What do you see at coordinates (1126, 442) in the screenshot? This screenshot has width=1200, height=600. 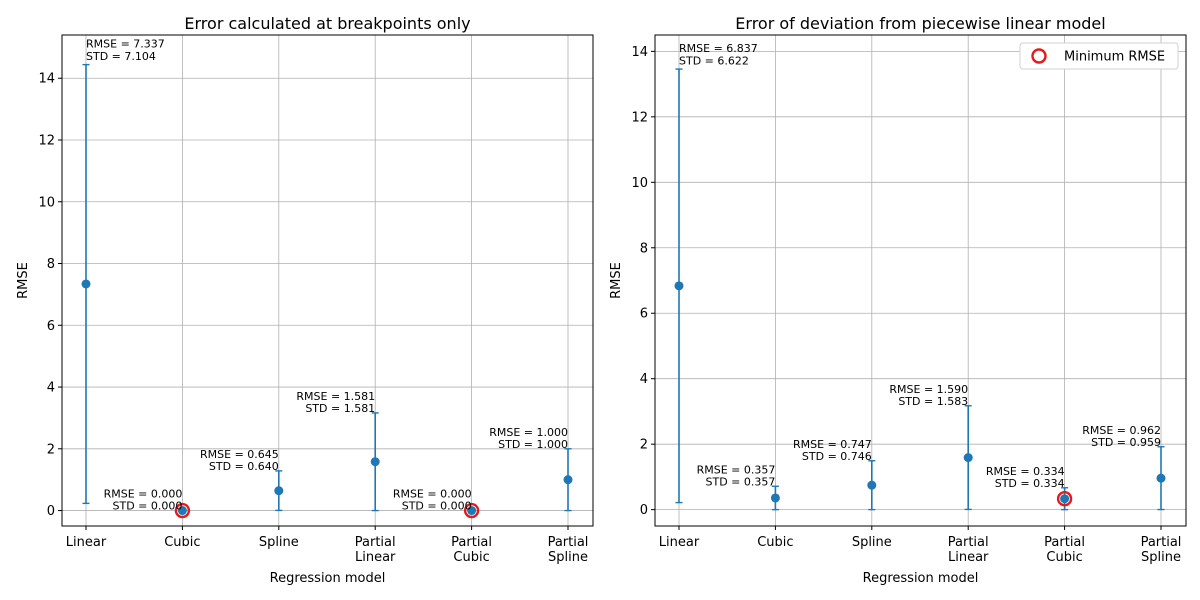 I see `annotation-std: STD = 0.959` at bounding box center [1126, 442].